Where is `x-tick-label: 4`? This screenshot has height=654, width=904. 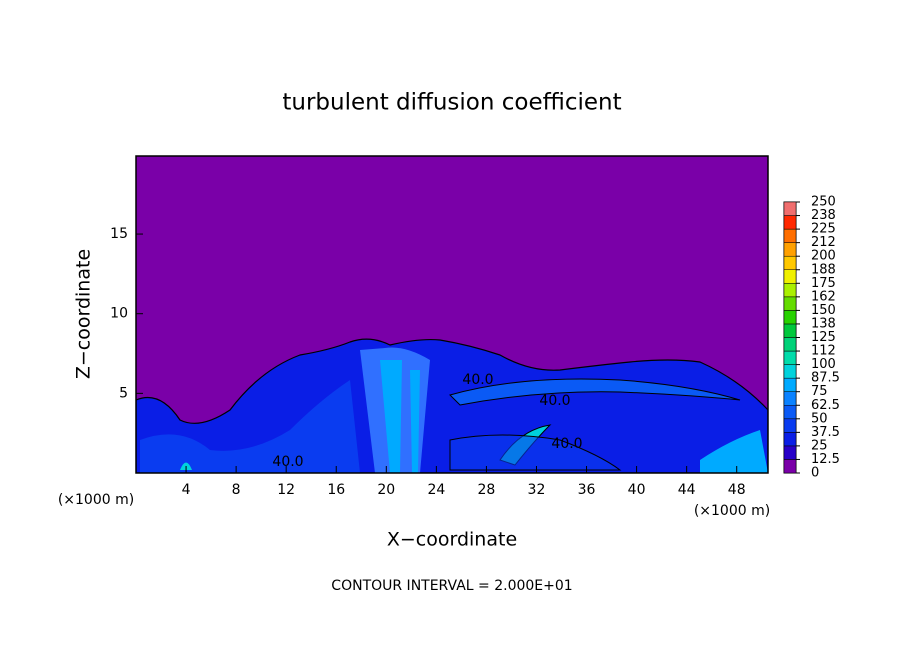
x-tick-label: 4 is located at coordinates (186, 490).